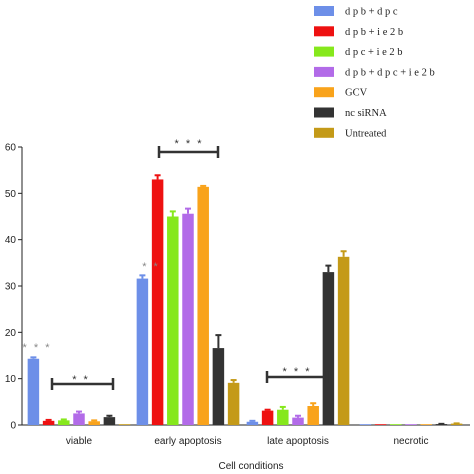 The image size is (474, 474). I want to click on legend-label: Untreated, so click(366, 133).